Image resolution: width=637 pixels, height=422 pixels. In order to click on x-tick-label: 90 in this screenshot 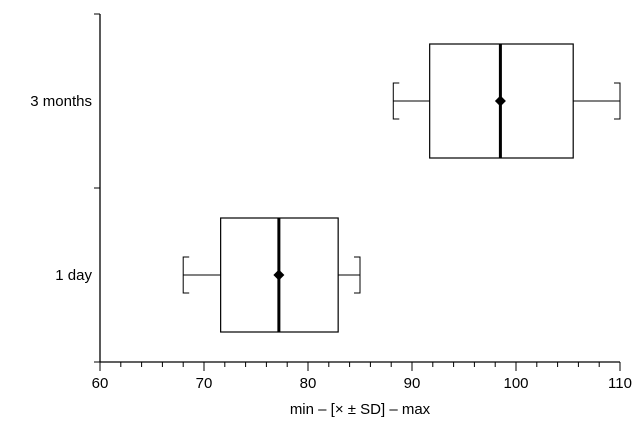, I will do `click(412, 383)`.